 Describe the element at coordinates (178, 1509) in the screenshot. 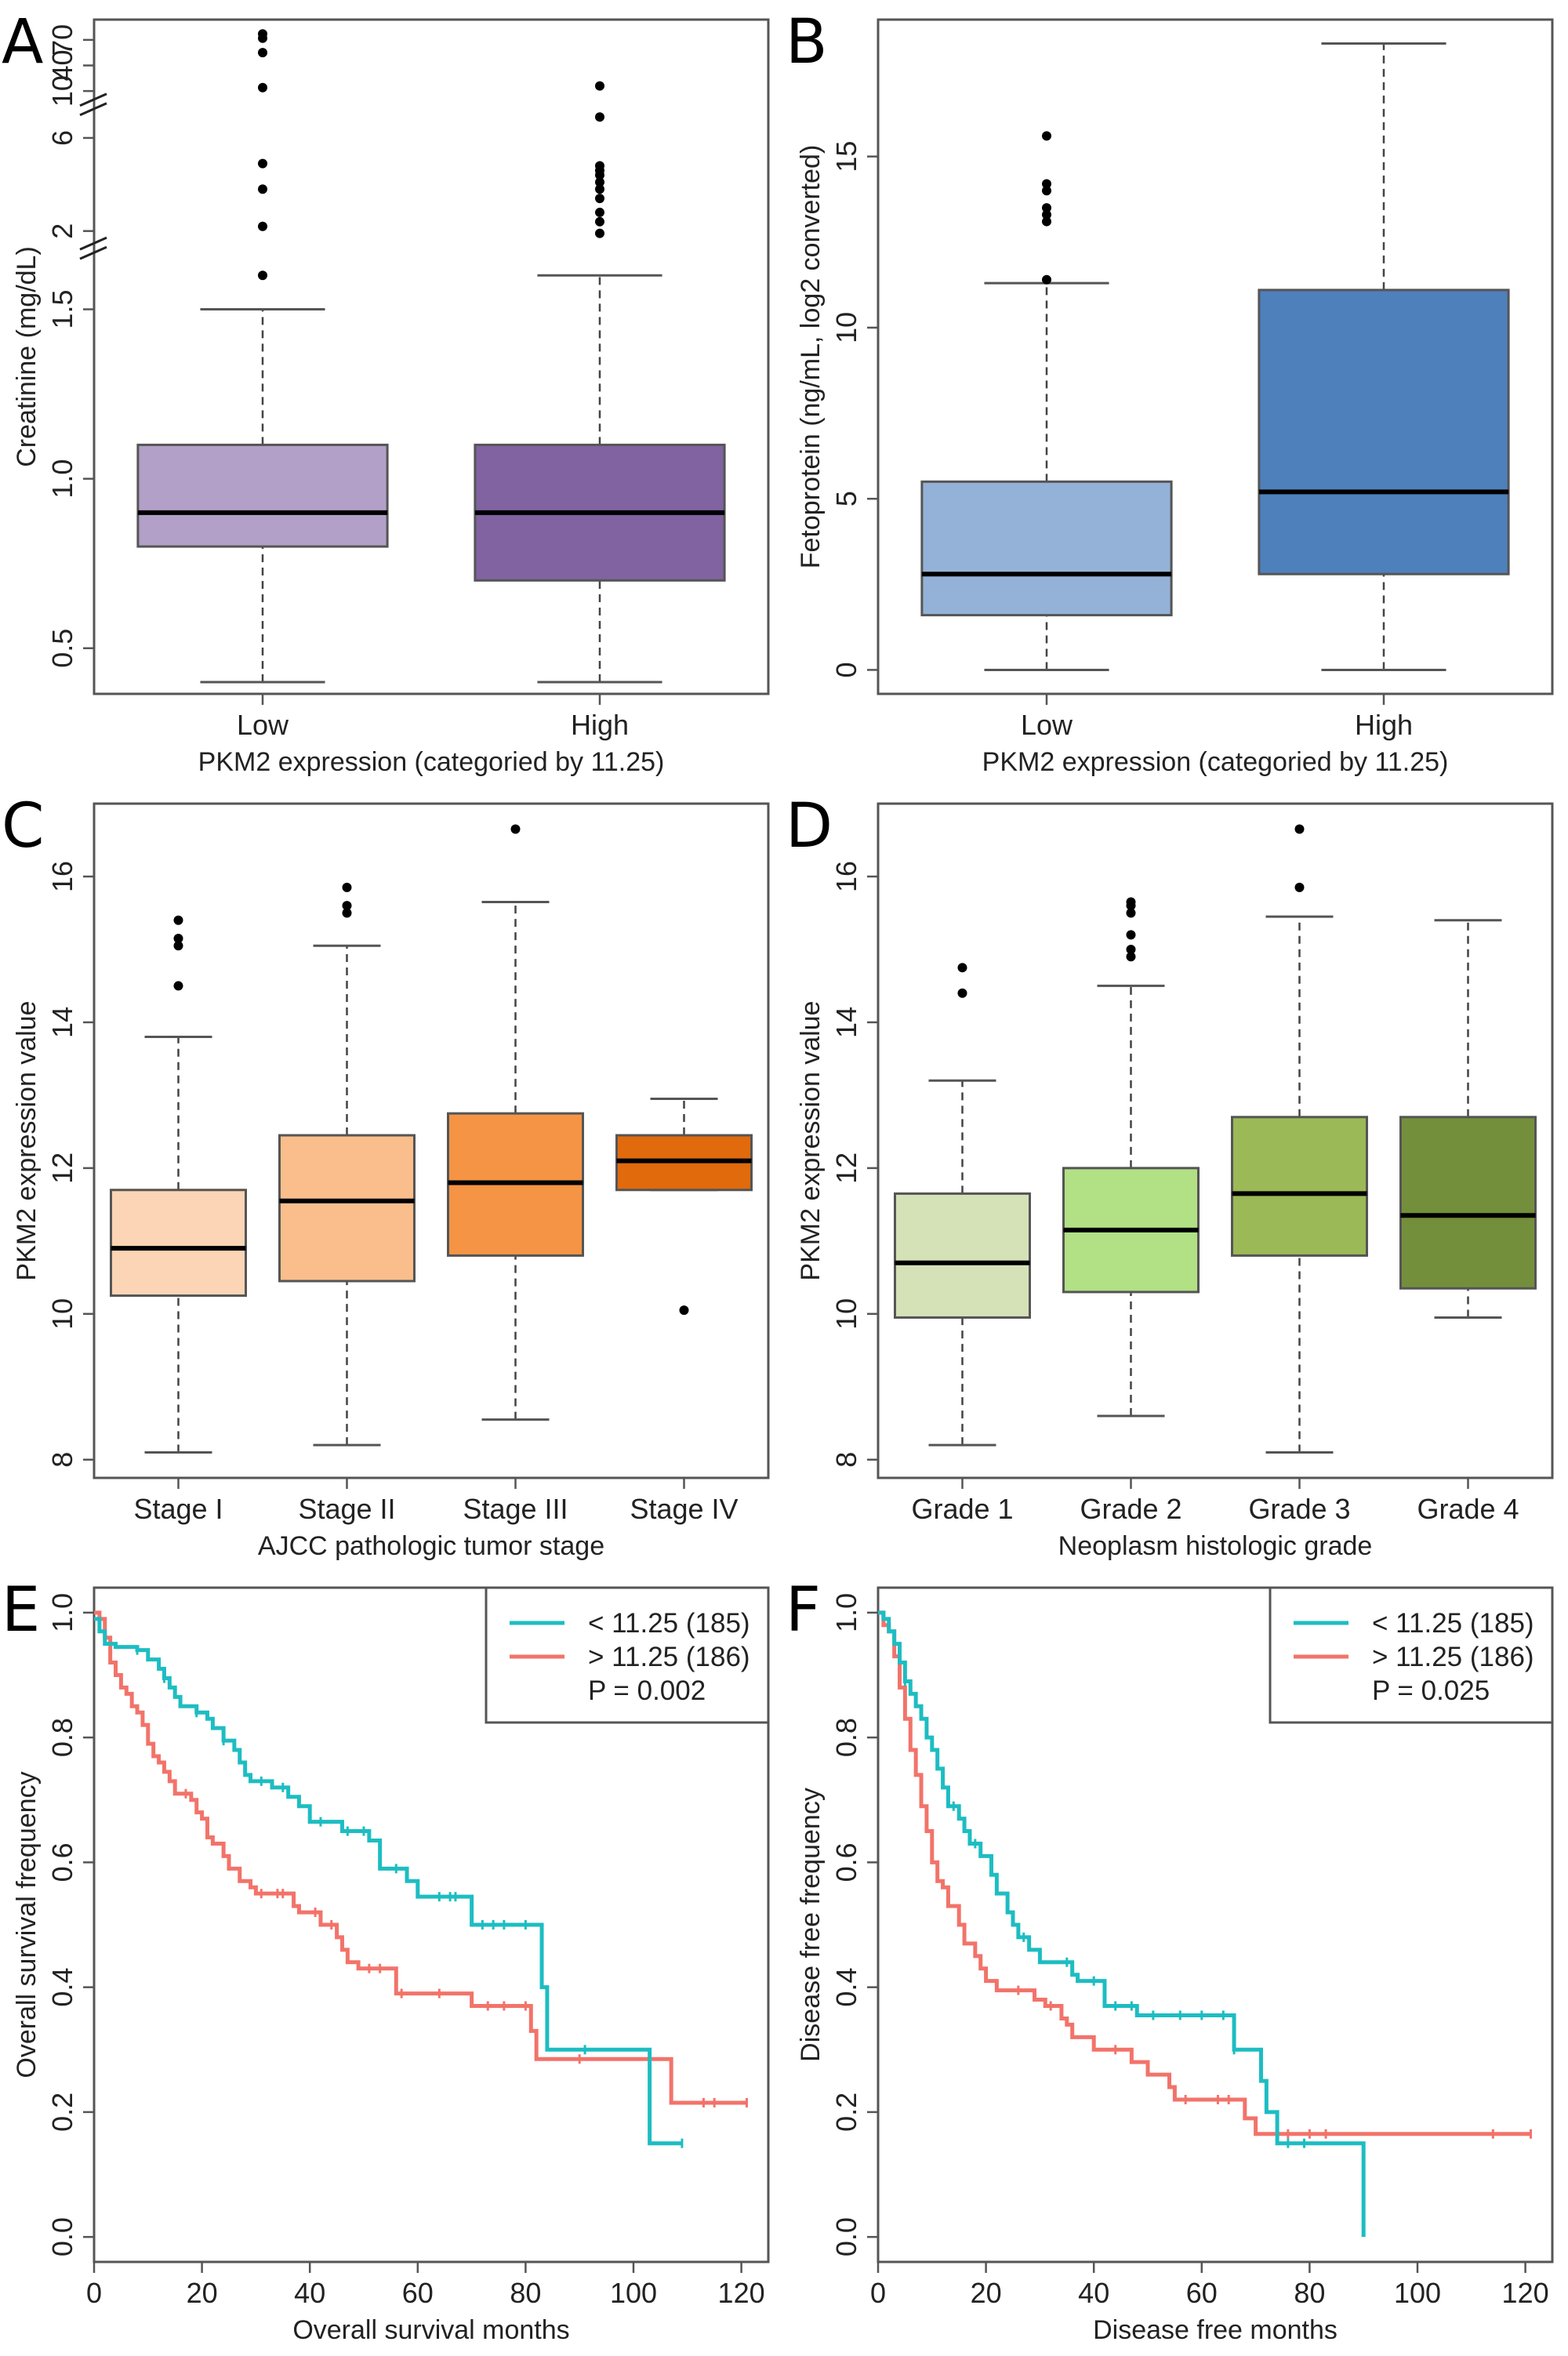

I see `x-tick-label: Stage I` at that location.